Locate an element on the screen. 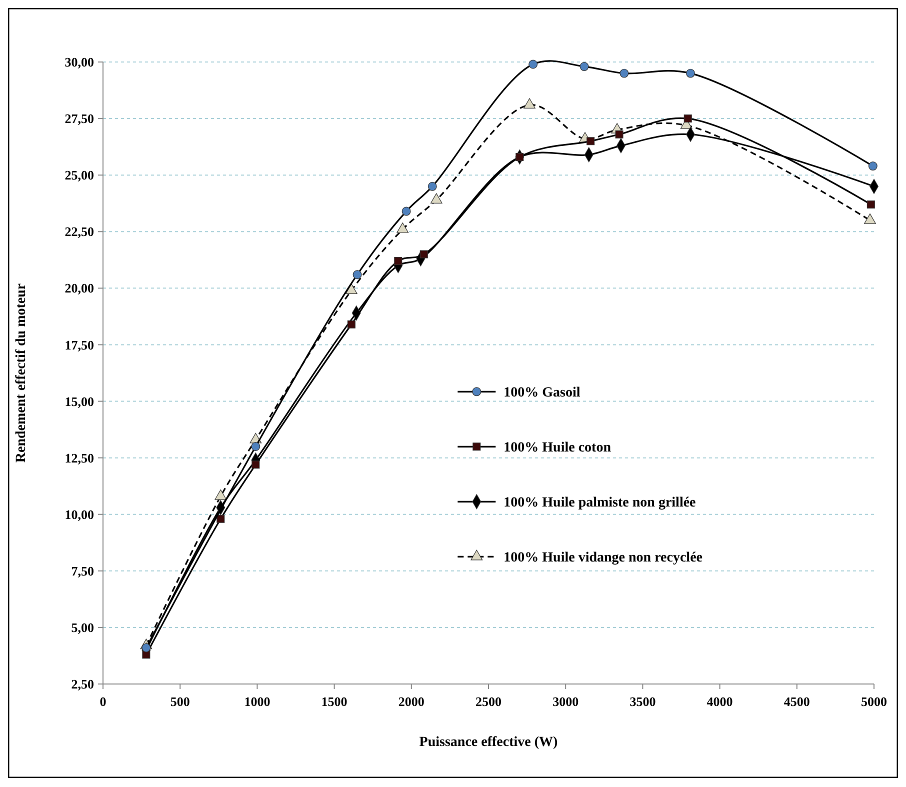 The width and height of the screenshot is (906, 787). y-tick-label: 25,00 is located at coordinates (79, 175).